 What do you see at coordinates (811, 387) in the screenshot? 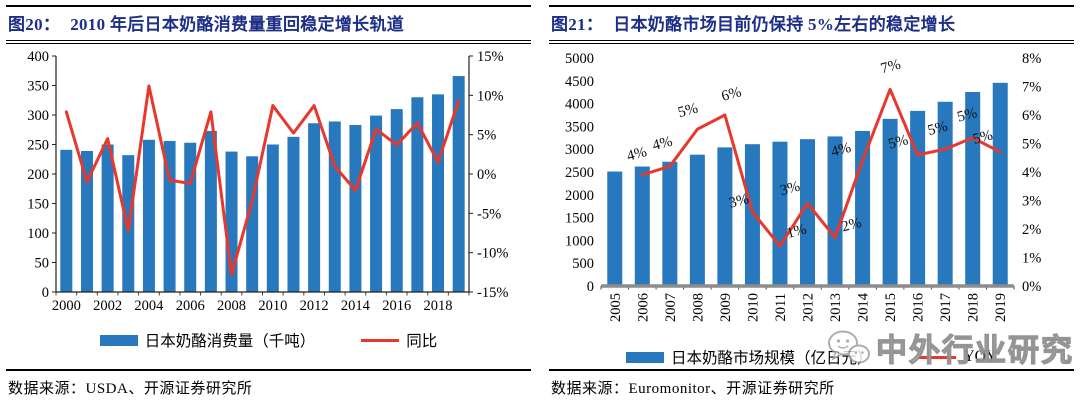
I see `figure-21-source: 数据来源：Euromonitor、开源证券研究所` at bounding box center [811, 387].